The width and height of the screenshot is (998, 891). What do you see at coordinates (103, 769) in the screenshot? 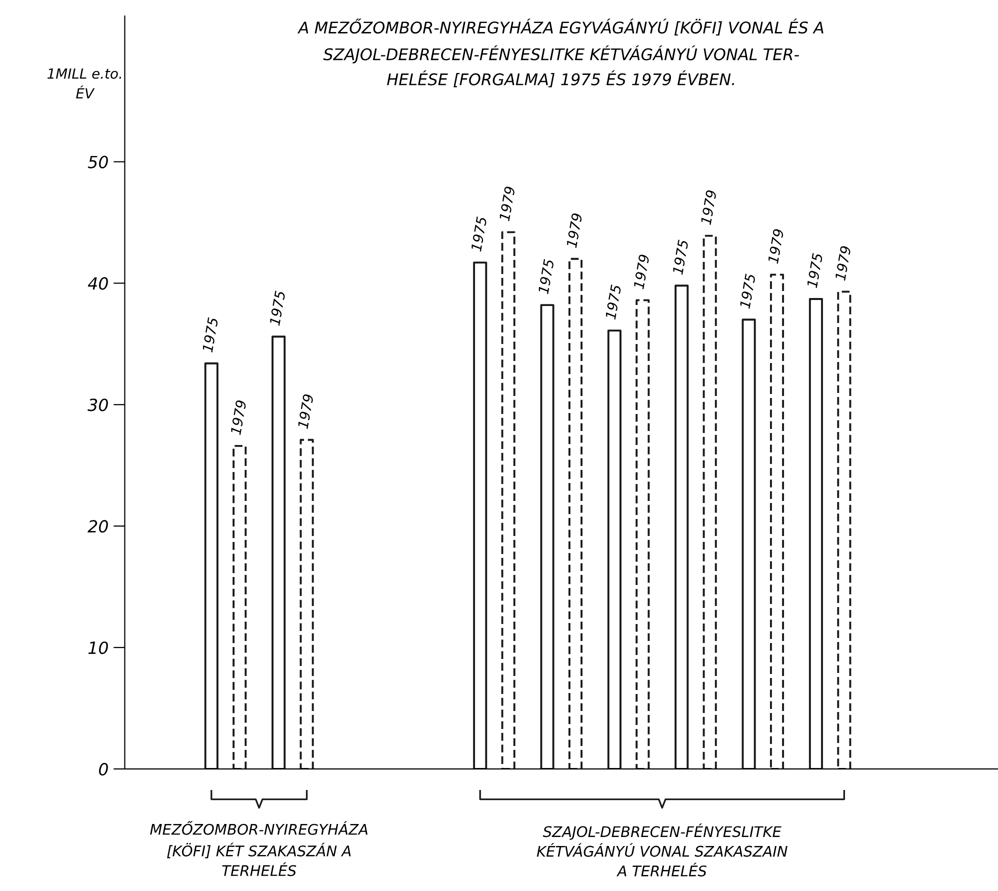
I see `y-tick-label: 0` at bounding box center [103, 769].